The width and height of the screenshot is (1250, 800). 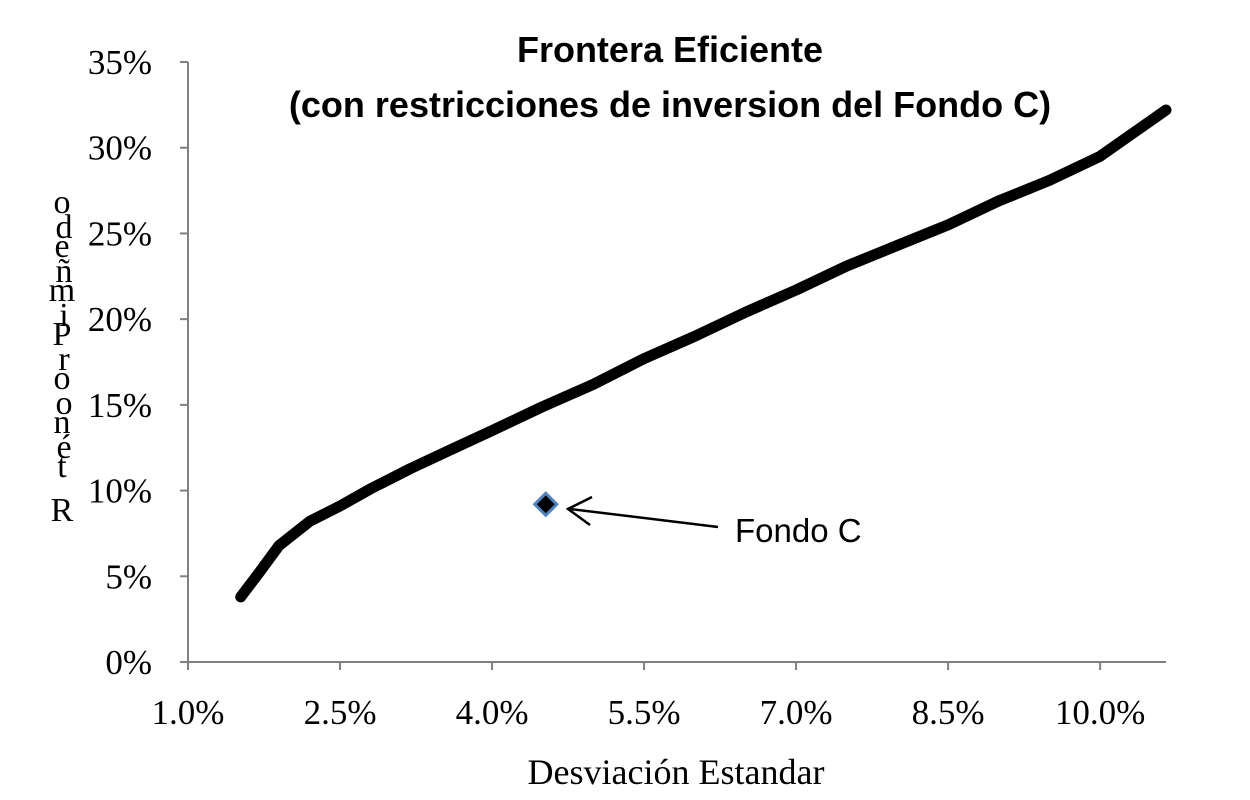 What do you see at coordinates (138, 362) in the screenshot?
I see `y-axis-ticks: 0% 5% 10% 15% 20% 25% 30% 35%` at bounding box center [138, 362].